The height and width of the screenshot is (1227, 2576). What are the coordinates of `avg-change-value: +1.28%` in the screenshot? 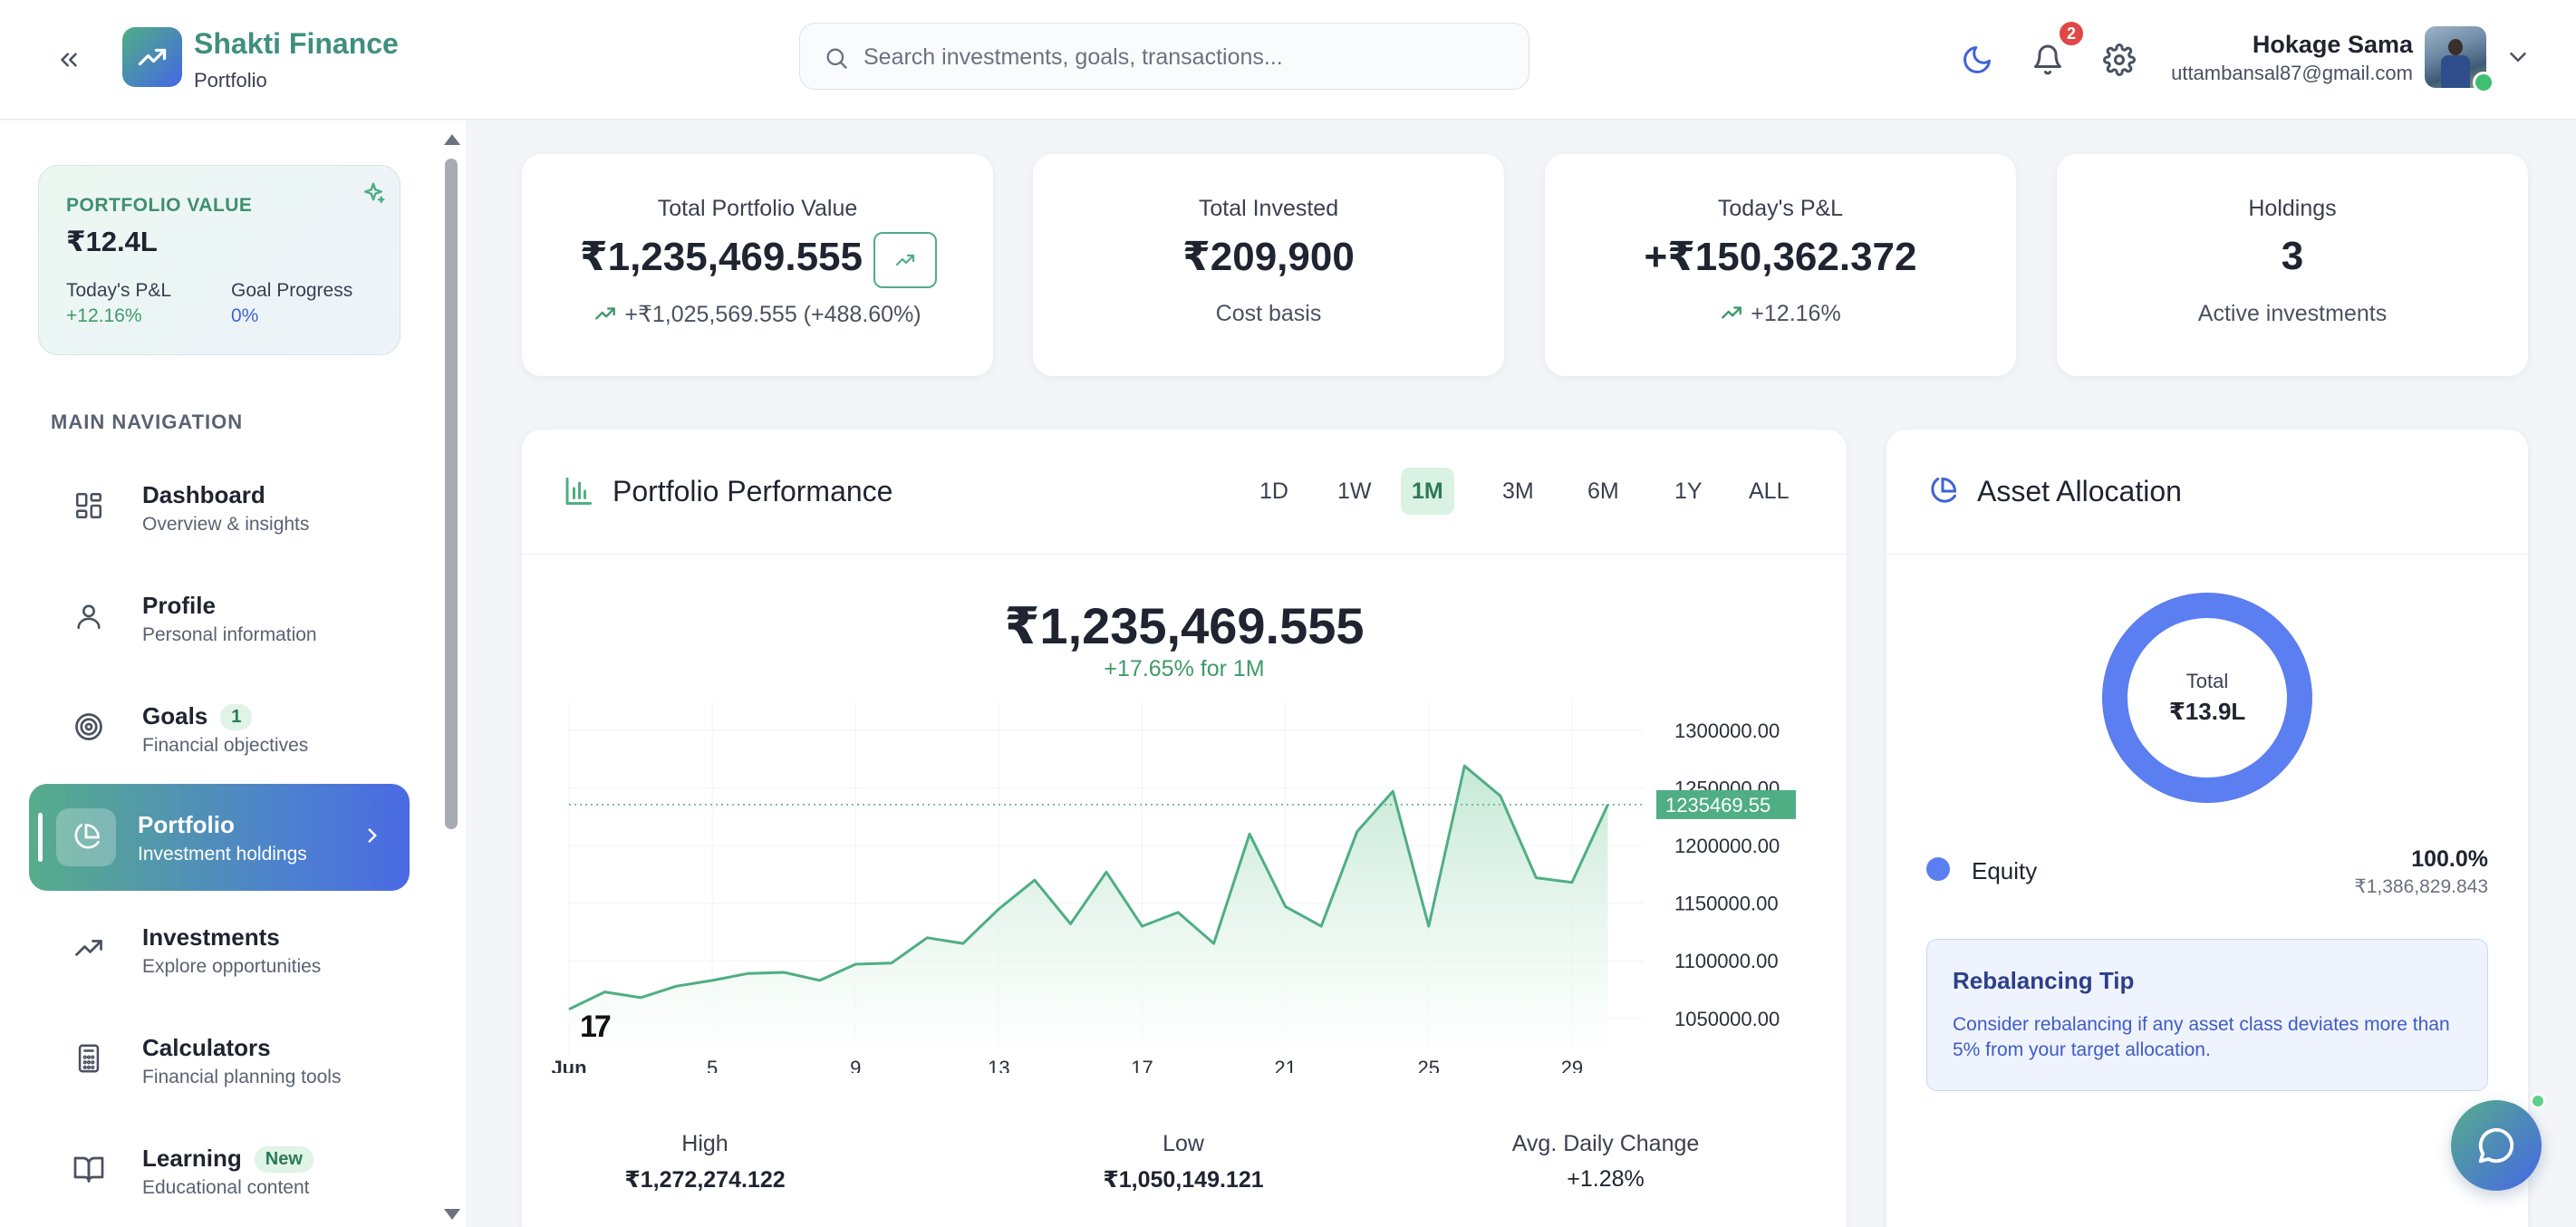 It's located at (1606, 1179).